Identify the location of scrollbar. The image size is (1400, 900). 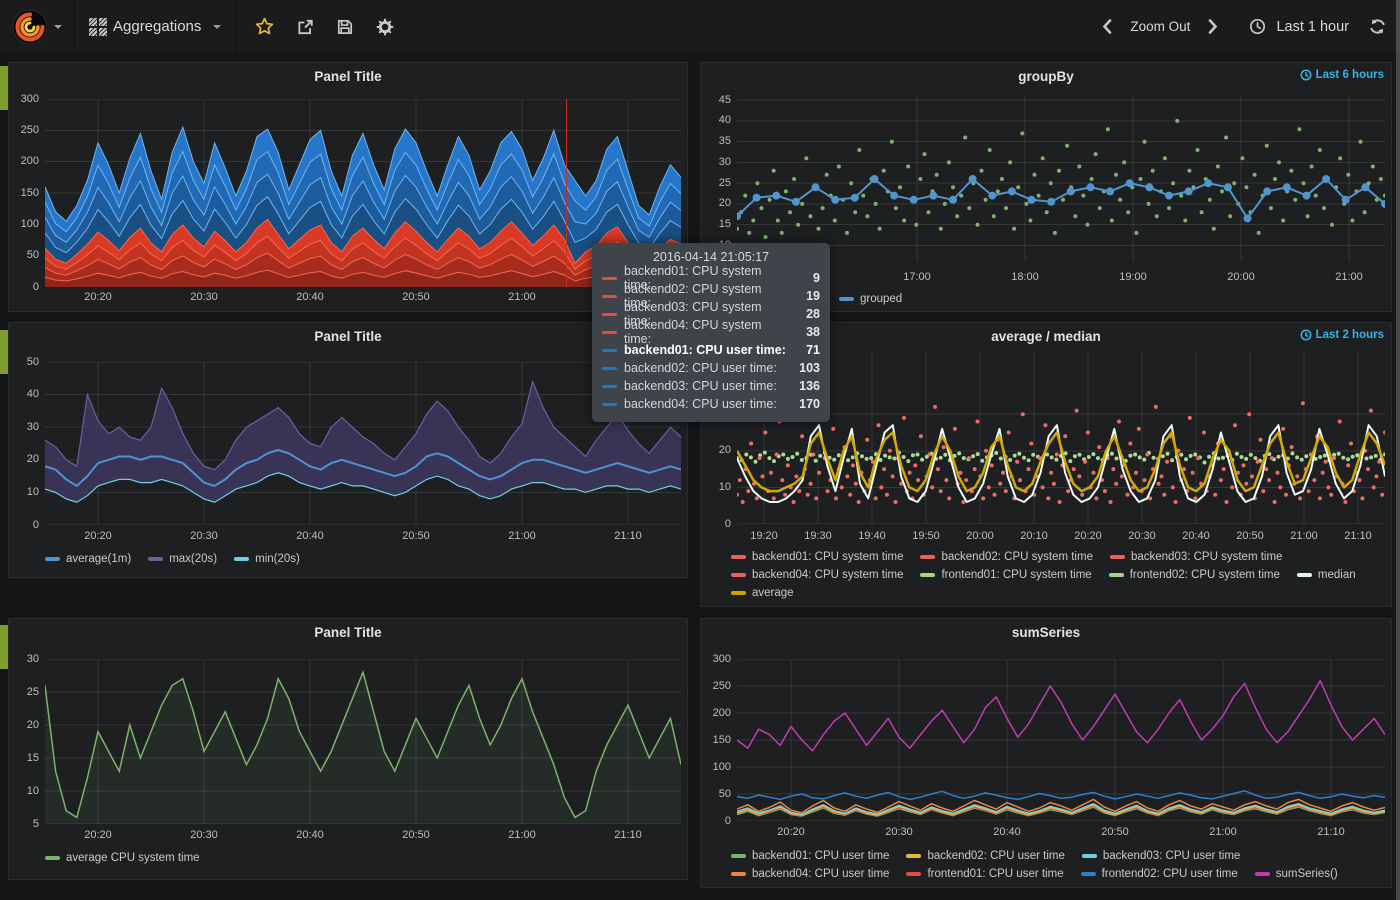
(1398, 450).